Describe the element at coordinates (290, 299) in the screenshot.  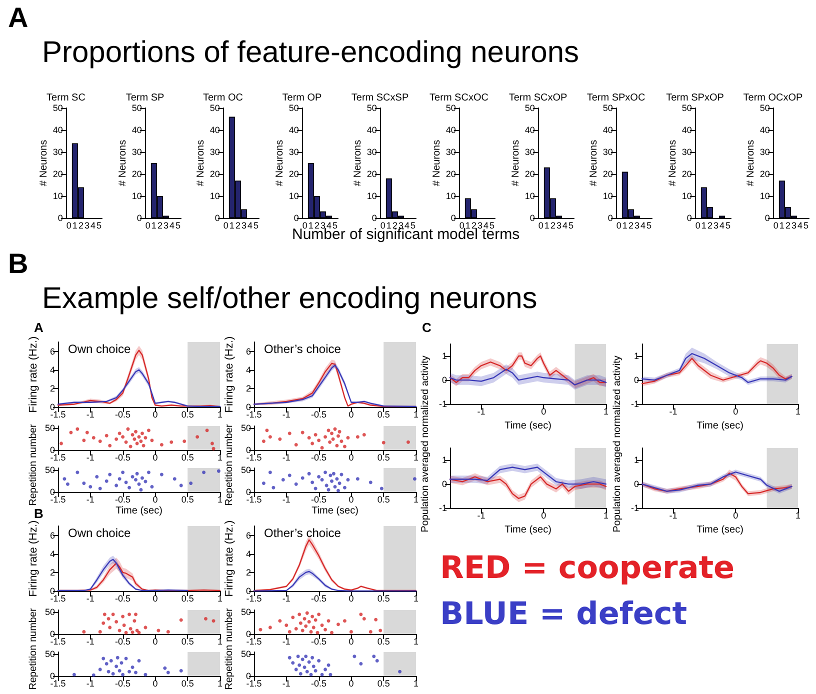
I see `text: Example self/other encoding neurons` at that location.